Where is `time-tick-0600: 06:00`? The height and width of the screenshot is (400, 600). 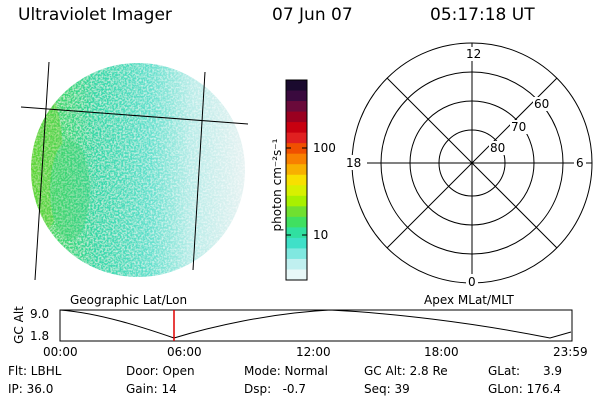 time-tick-0600: 06:00 is located at coordinates (184, 352).